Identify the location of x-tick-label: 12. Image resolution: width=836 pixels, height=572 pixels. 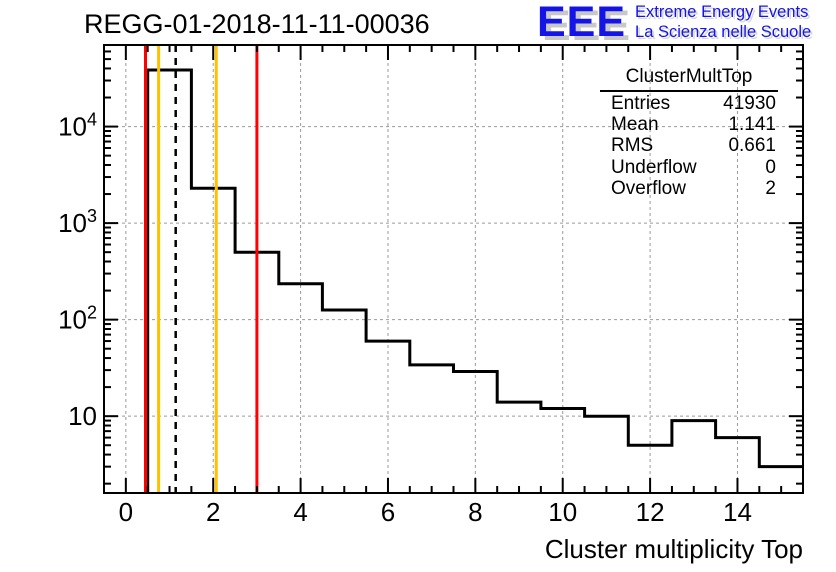
(650, 512).